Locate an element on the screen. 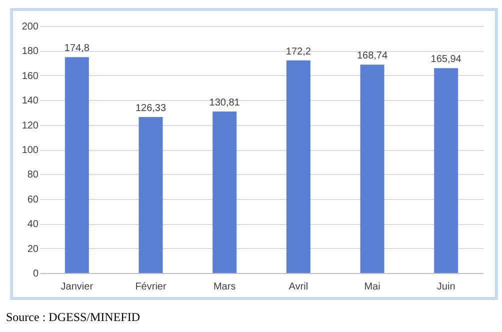 The width and height of the screenshot is (502, 332). y-tick-label: 20 is located at coordinates (33, 249).